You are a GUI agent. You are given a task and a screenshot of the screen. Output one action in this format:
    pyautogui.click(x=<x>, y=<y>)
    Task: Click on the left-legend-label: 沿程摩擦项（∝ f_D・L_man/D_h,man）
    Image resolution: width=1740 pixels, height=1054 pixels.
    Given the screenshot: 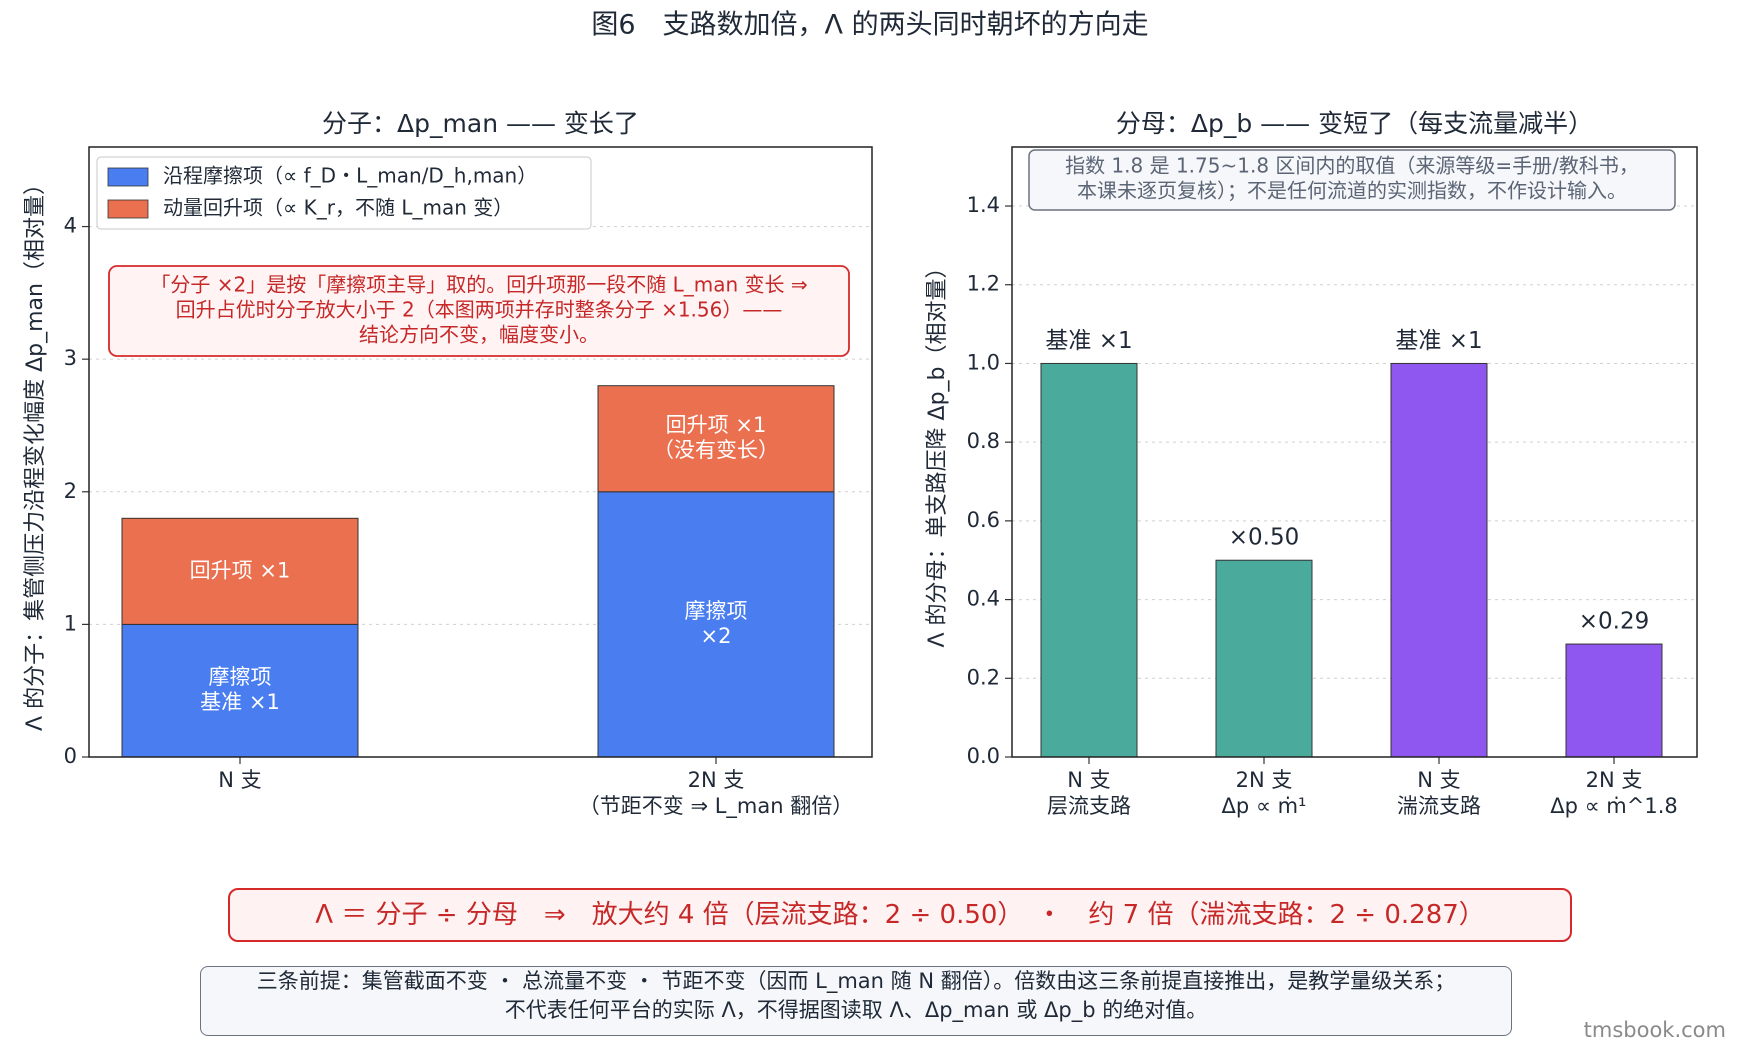 What is the action you would take?
    pyautogui.click(x=350, y=176)
    